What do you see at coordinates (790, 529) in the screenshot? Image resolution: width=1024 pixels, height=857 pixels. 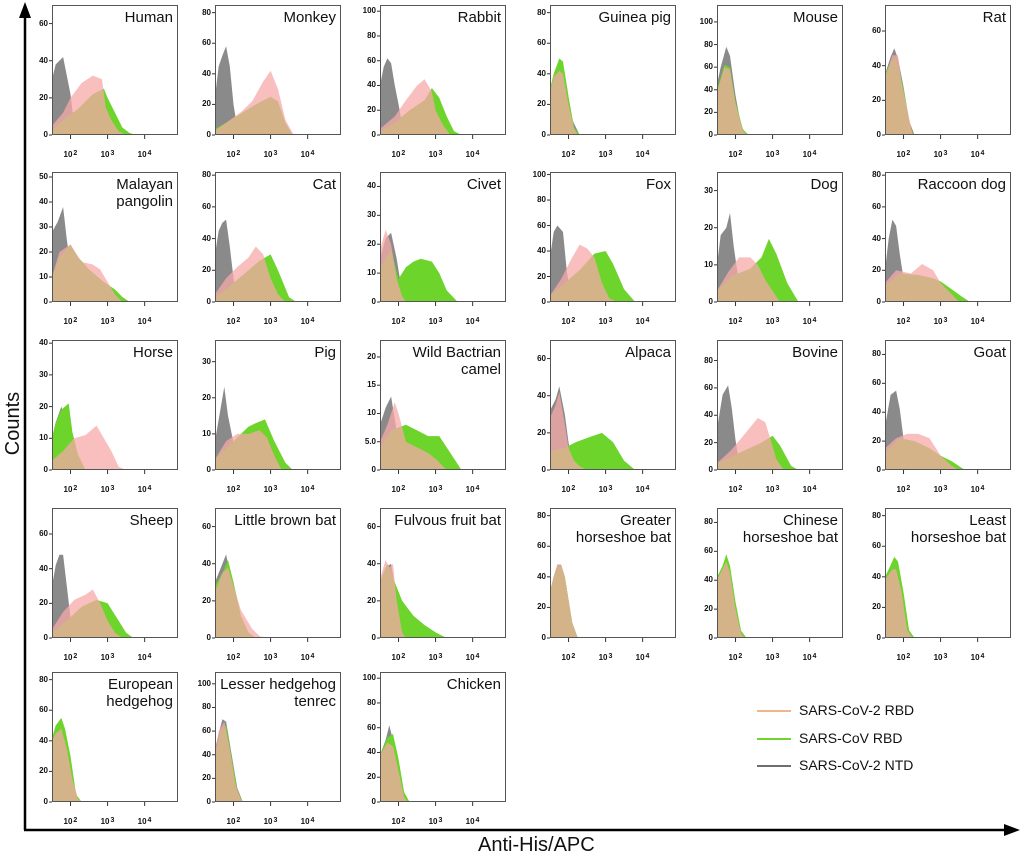 I see `panel-title: Chinese horseshoe bat` at bounding box center [790, 529].